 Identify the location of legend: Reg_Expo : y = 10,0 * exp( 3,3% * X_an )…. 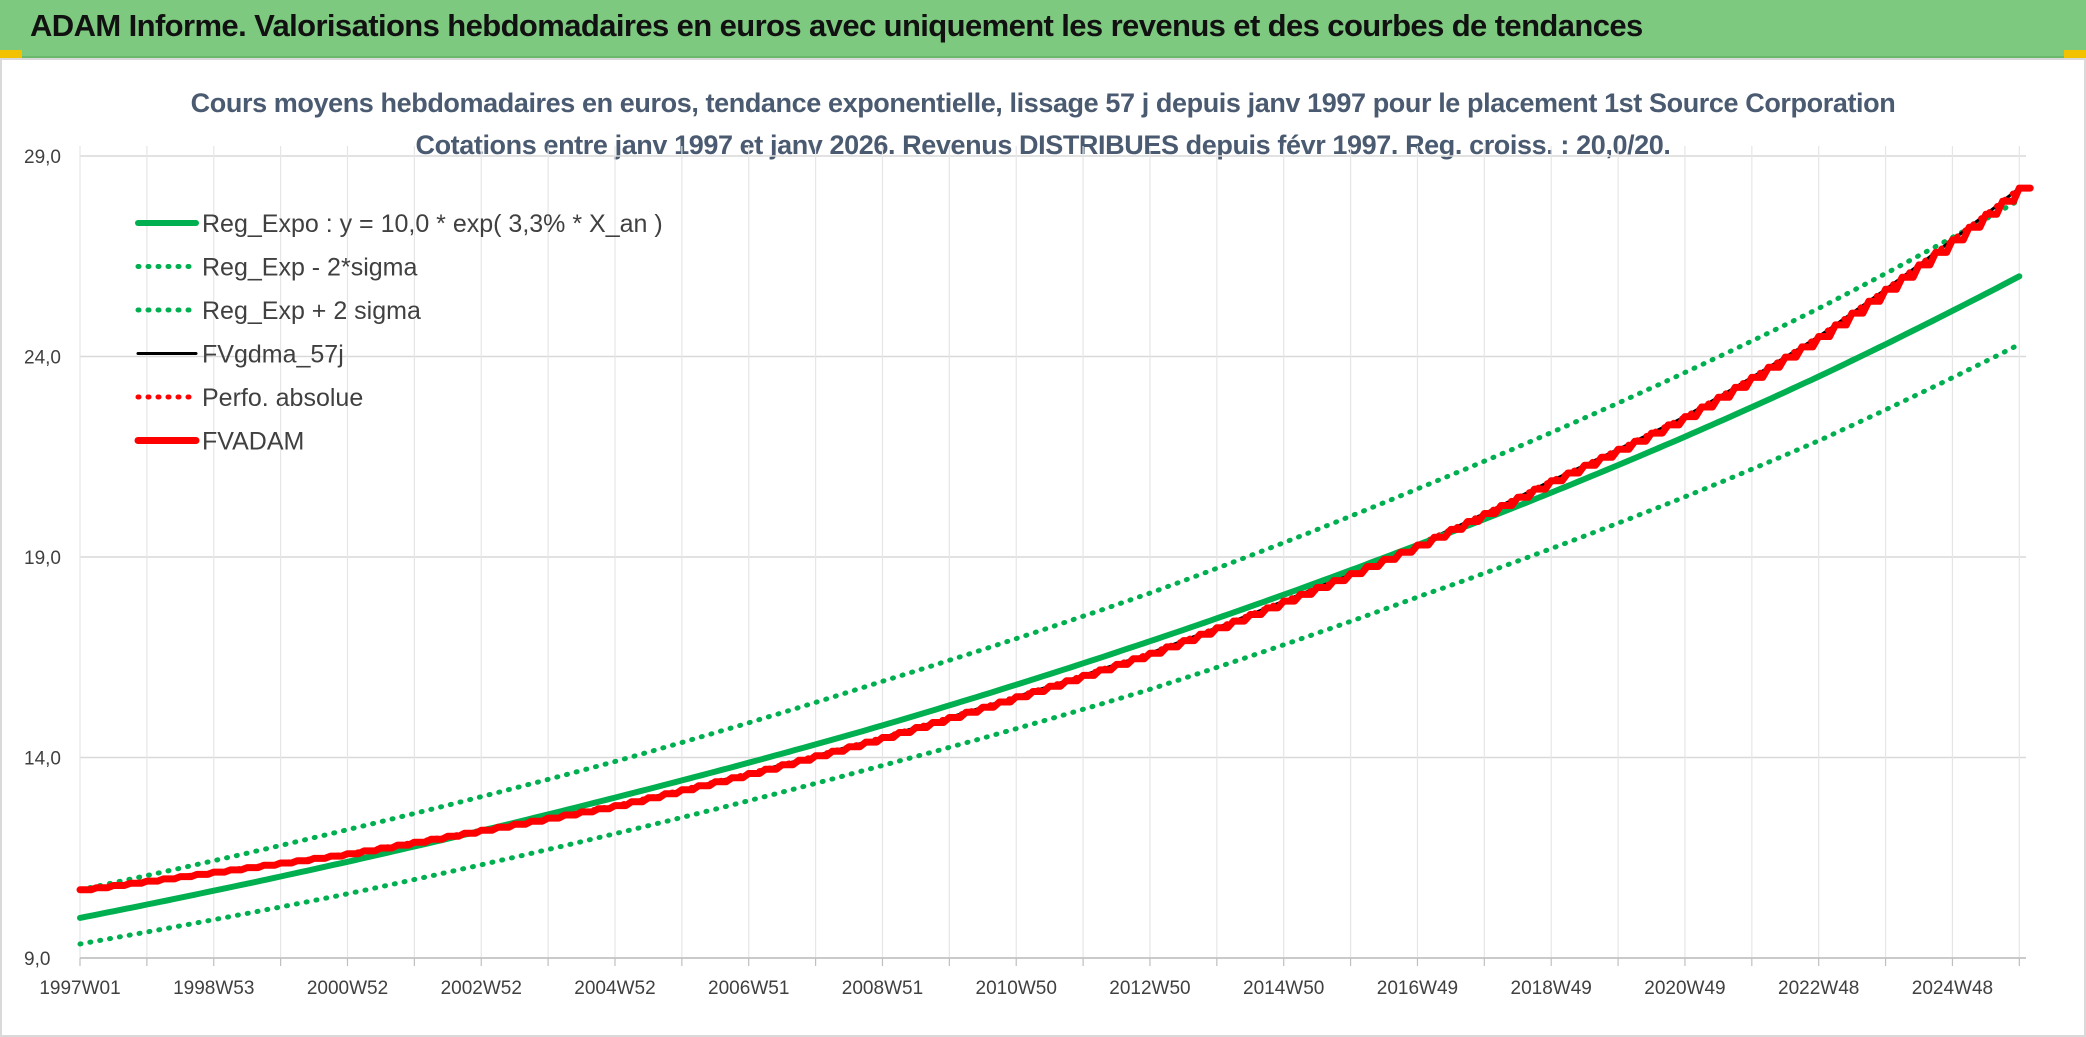
(398, 333).